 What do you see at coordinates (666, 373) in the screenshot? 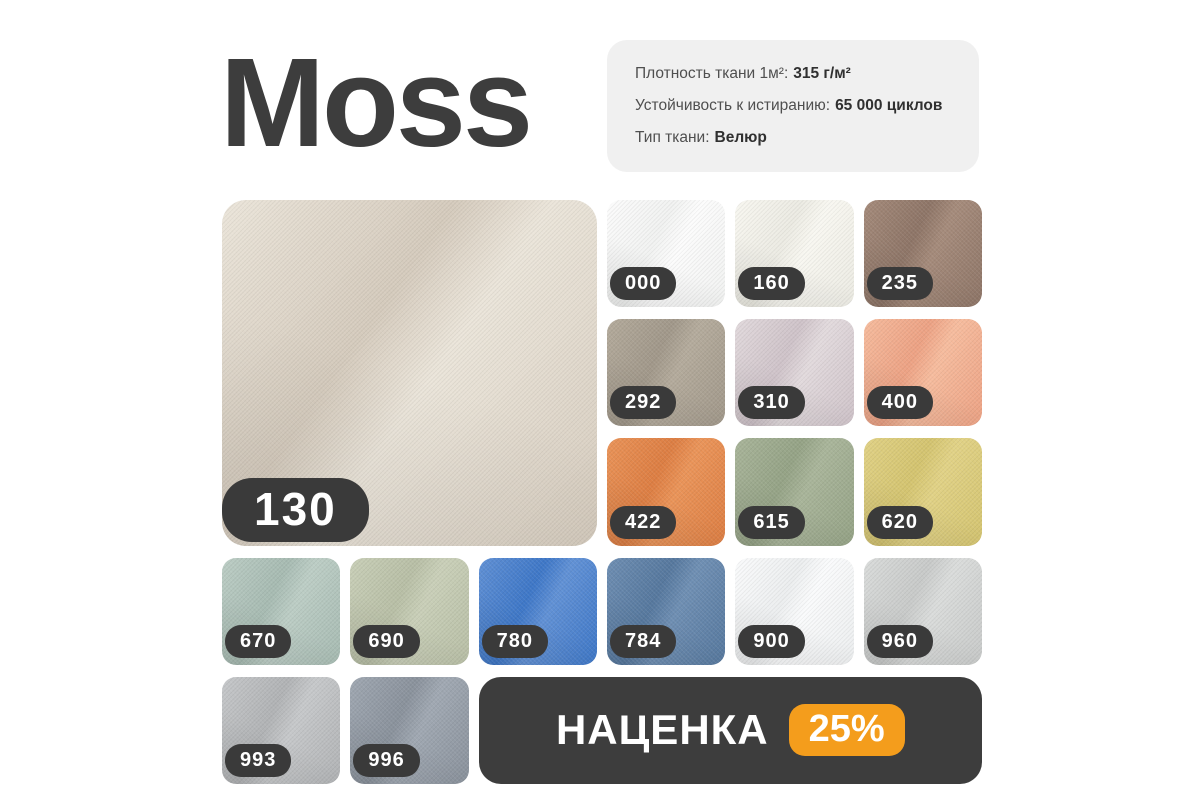
I see `fabric-swatch: 292` at bounding box center [666, 373].